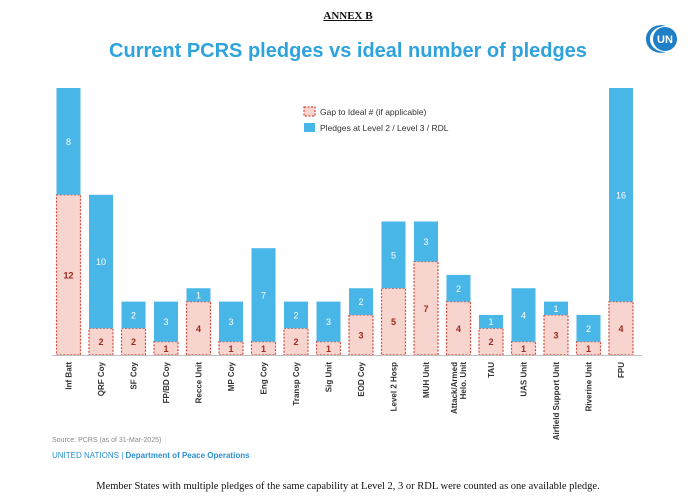 The width and height of the screenshot is (696, 500). What do you see at coordinates (425, 309) in the screenshot?
I see `gap-value-label: 7` at bounding box center [425, 309].